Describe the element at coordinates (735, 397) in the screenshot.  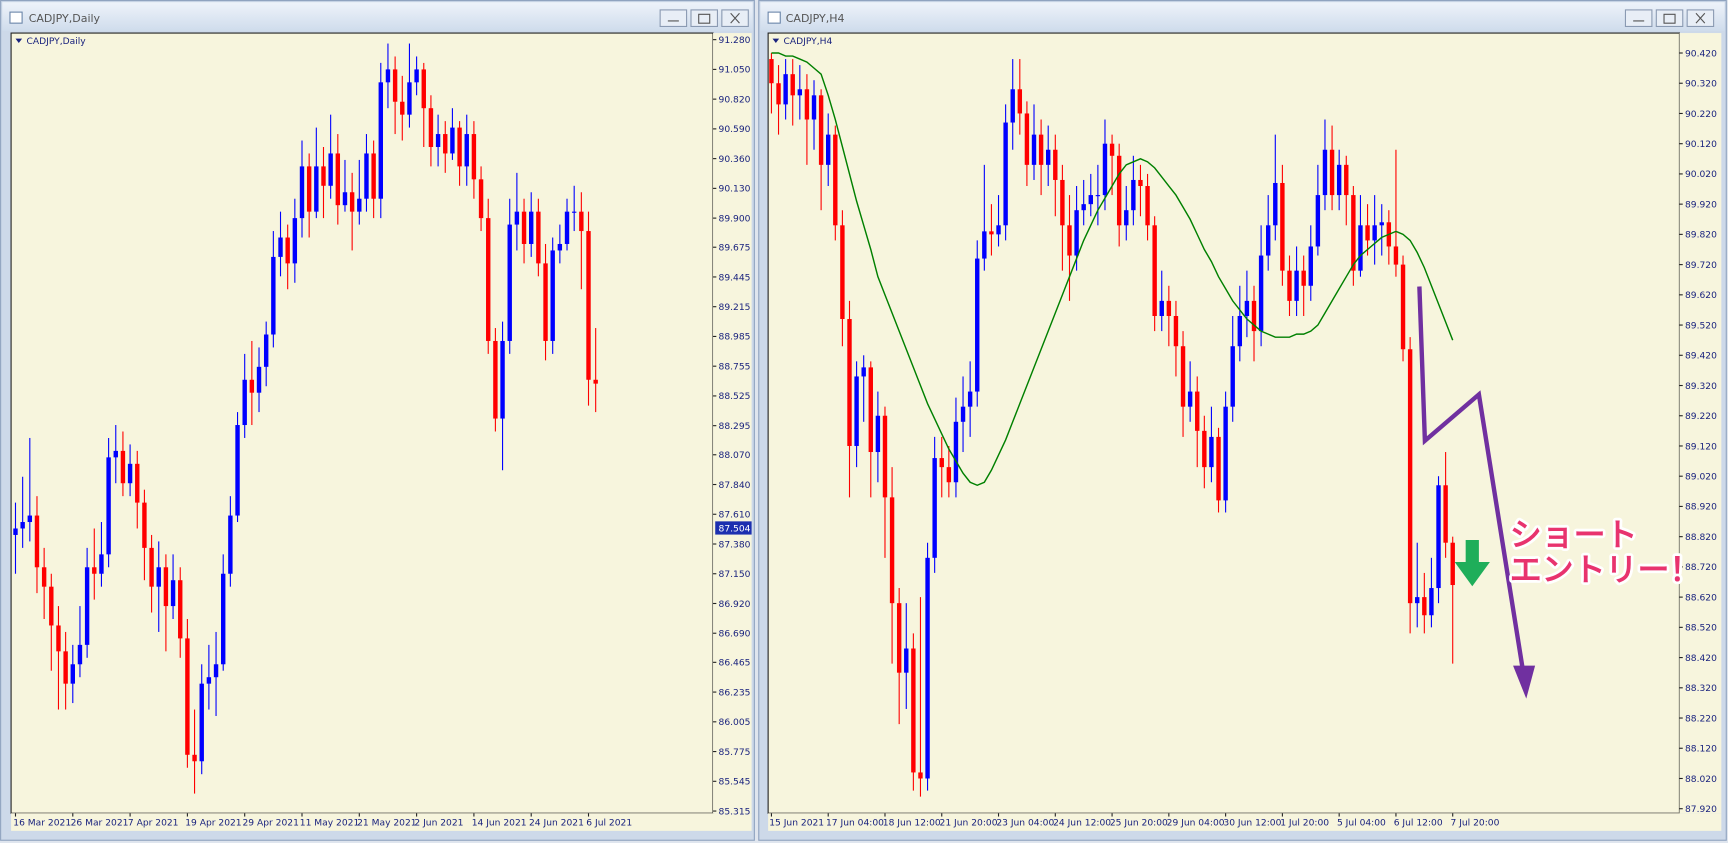
I see `y-tick-label: 88.525` at that location.